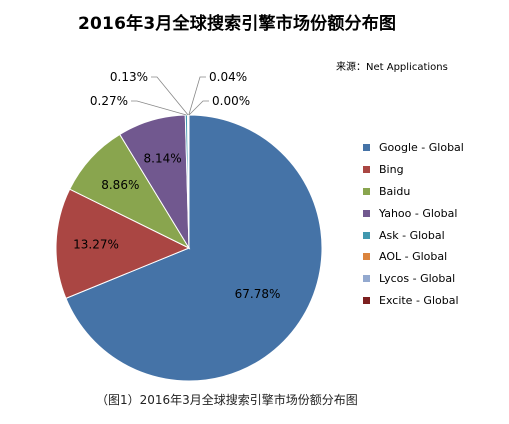  Describe the element at coordinates (231, 101) in the screenshot. I see `data-label: 0.00%` at that location.